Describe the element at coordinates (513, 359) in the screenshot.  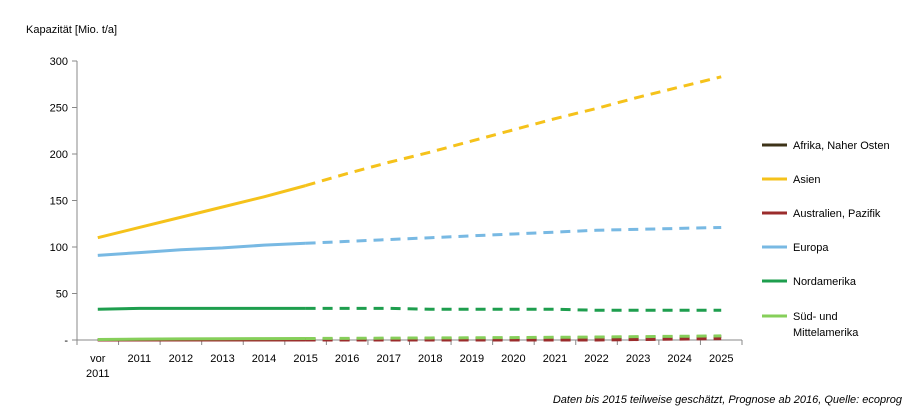
I see `x-tick-label: 2020` at that location.